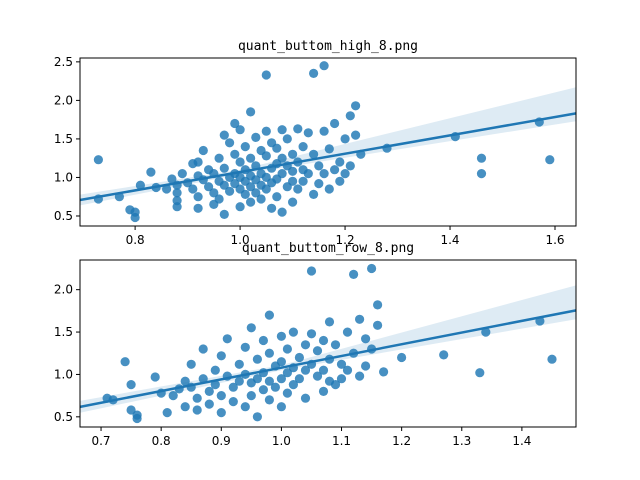 Image resolution: width=640 pixels, height=480 pixels. What do you see at coordinates (328, 46) in the screenshot?
I see `top-subplot-title: quant_buttom_high_8.png` at bounding box center [328, 46].